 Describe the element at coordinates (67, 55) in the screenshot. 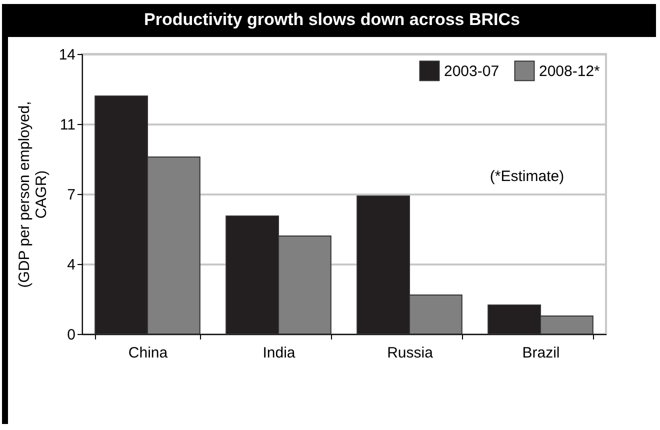

I see `y-tick-label: 14` at that location.